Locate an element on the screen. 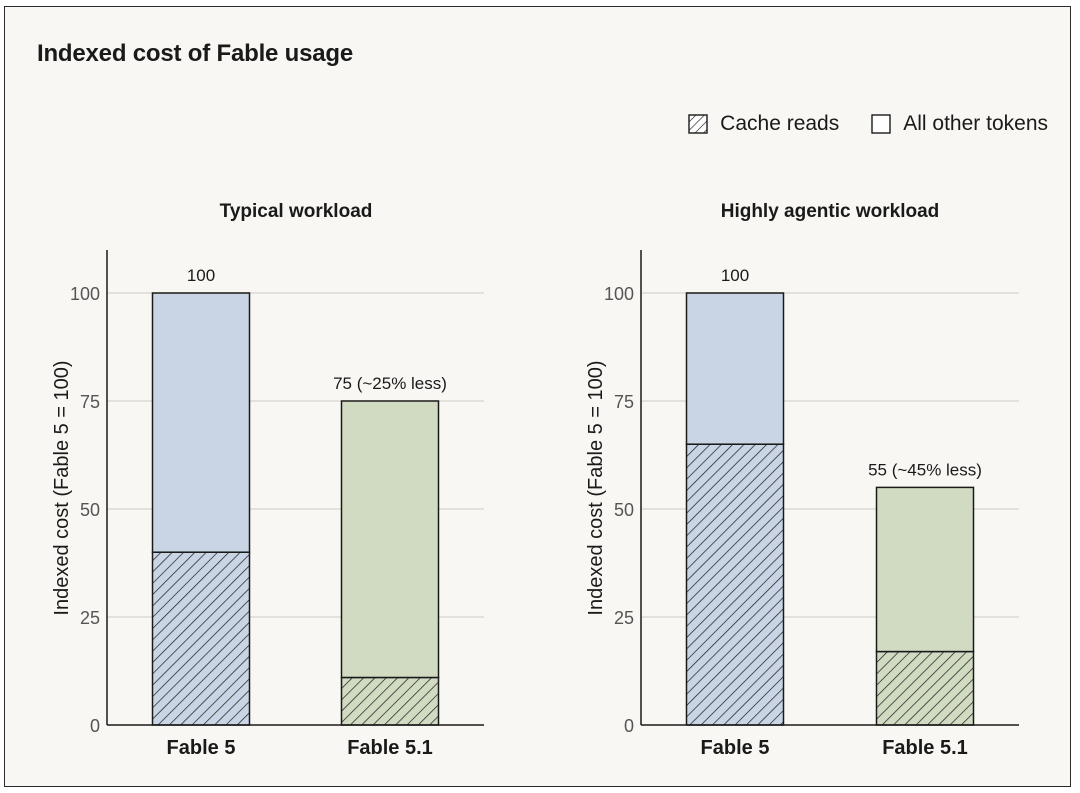 The image size is (1080, 793). legend-item-cache-reads: Cache reads is located at coordinates (763, 124).